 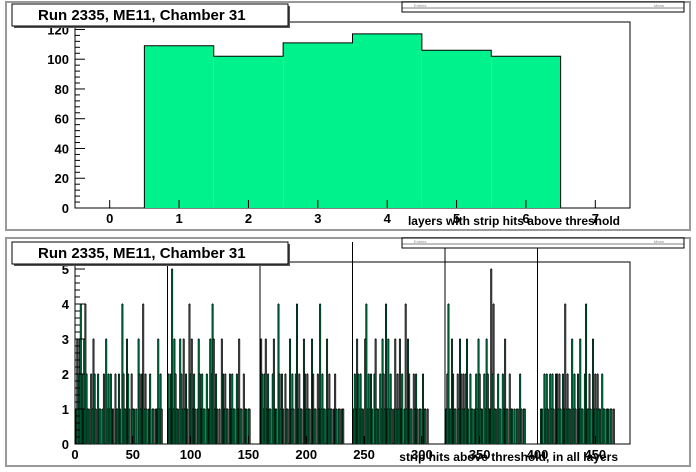 What do you see at coordinates (514, 221) in the screenshot?
I see `x-axis-label: layers with strip hits above threshold` at bounding box center [514, 221].